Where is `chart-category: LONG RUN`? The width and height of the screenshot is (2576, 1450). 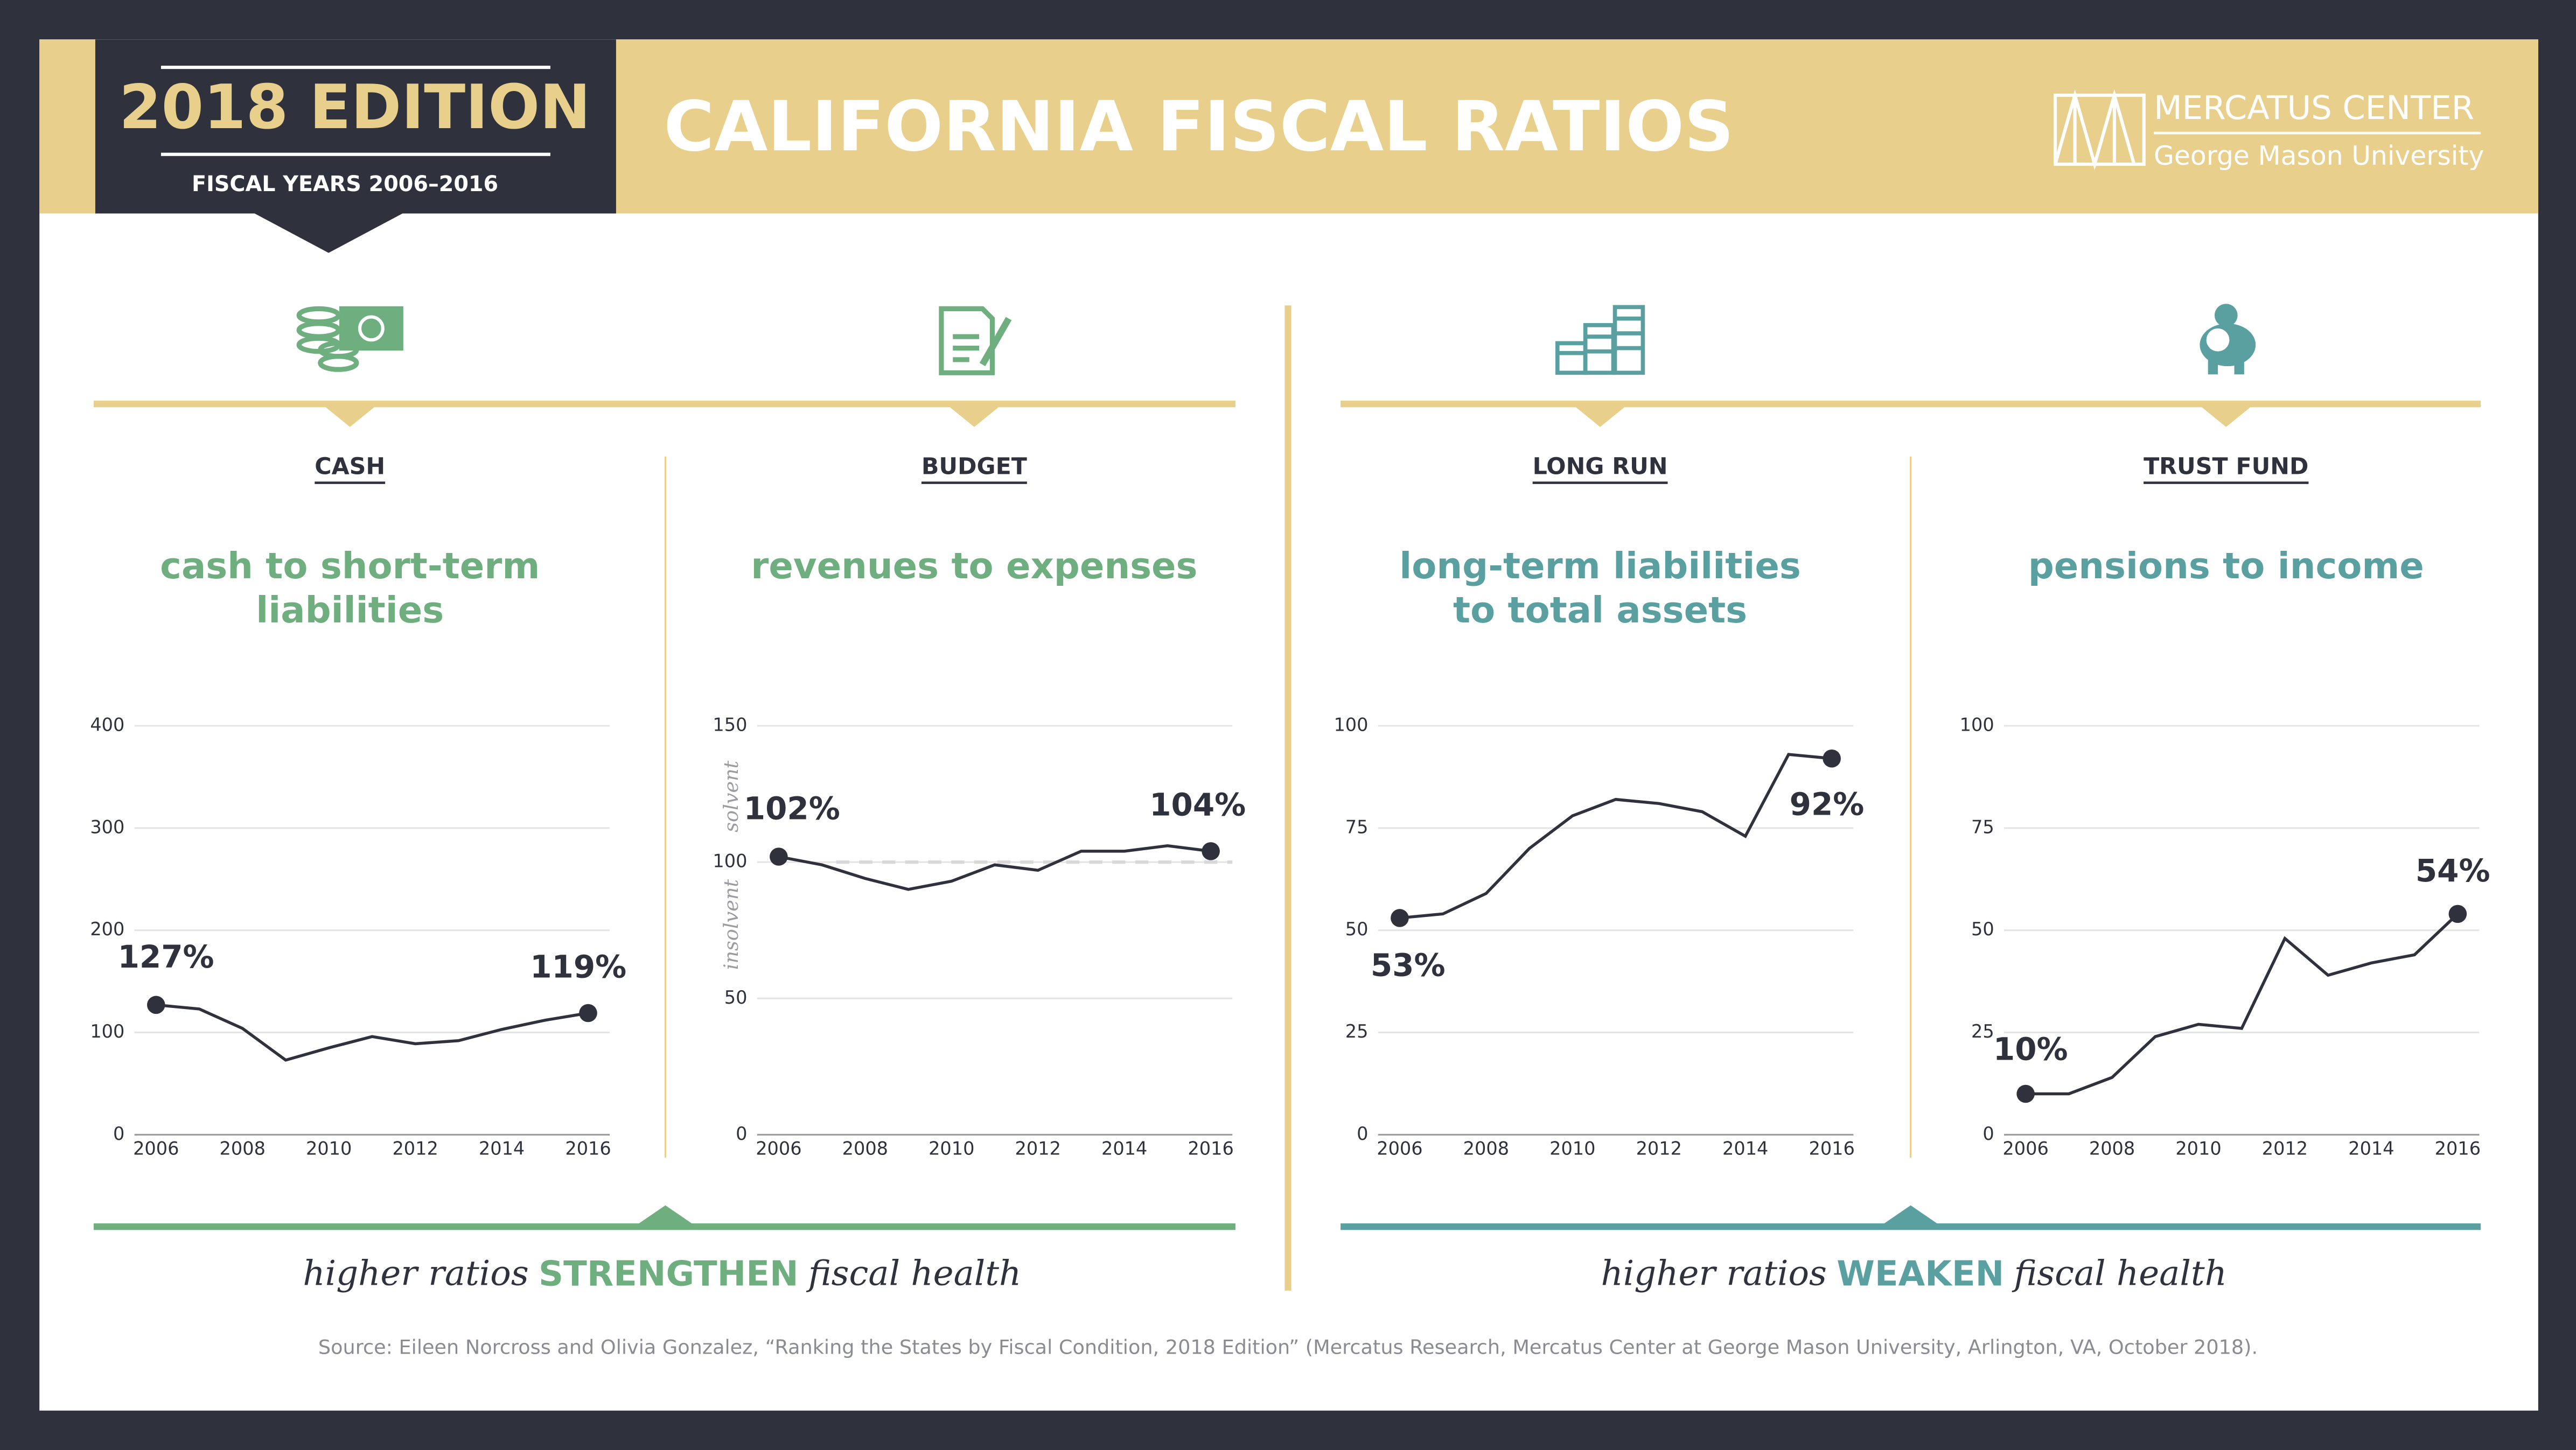
chart-category: LONG RUN is located at coordinates (1600, 466).